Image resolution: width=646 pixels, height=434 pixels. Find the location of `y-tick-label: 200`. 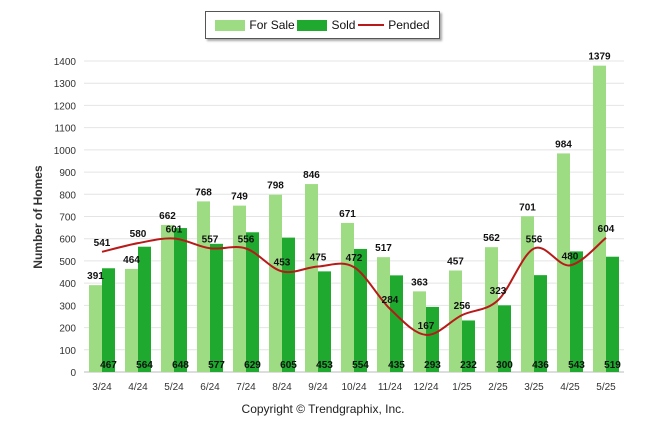

y-tick-label: 200 is located at coordinates (67, 329).